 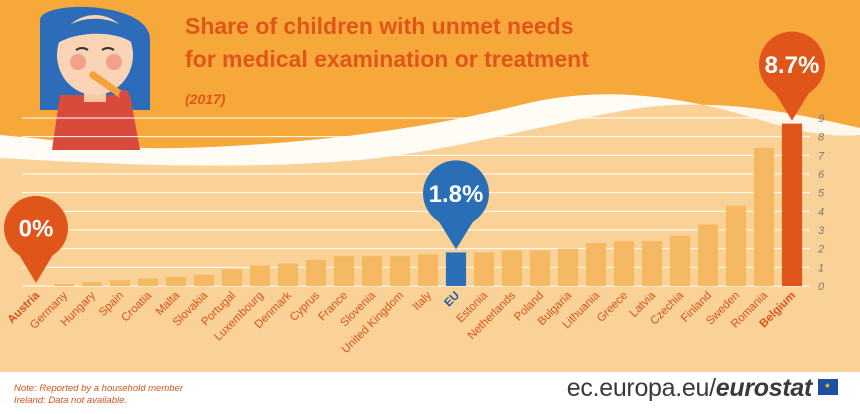 What do you see at coordinates (428, 270) in the screenshot?
I see `bar-italy` at bounding box center [428, 270].